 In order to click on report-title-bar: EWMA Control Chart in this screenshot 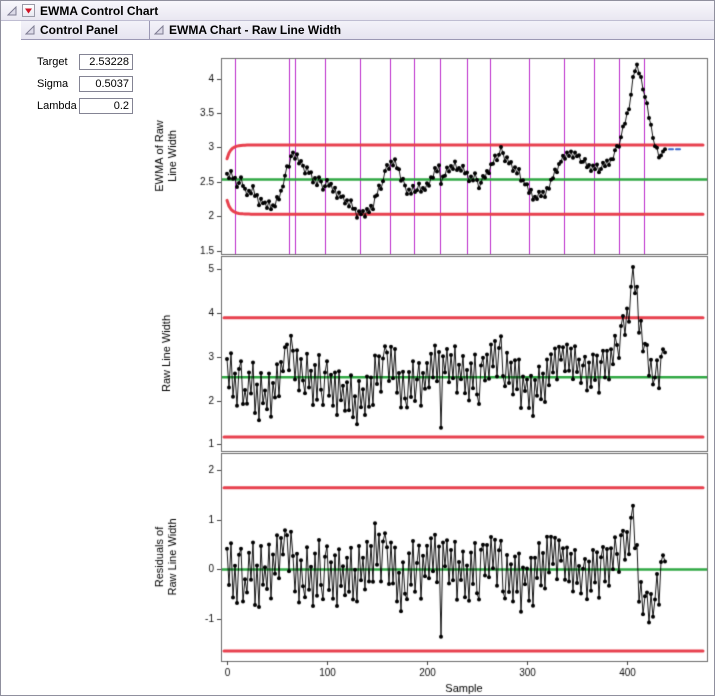, I will do `click(357, 11)`.